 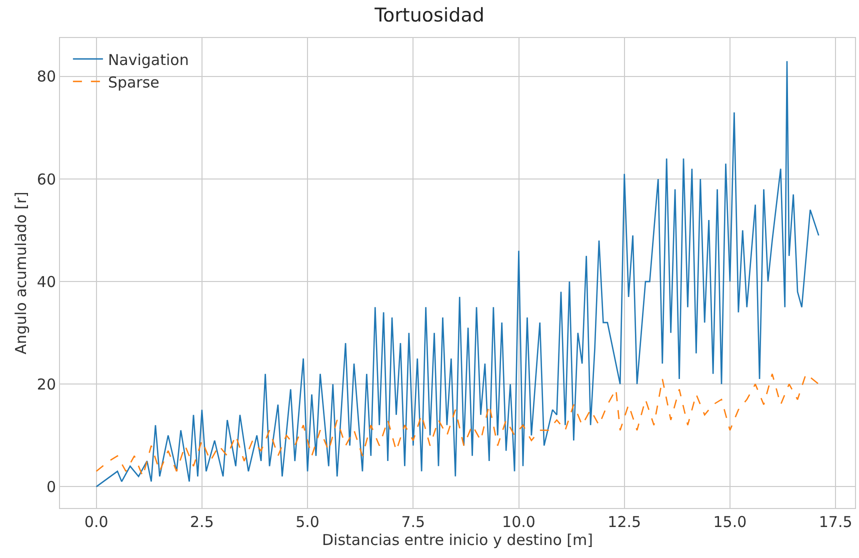 I want to click on y-tick-label: 80, so click(x=46, y=77).